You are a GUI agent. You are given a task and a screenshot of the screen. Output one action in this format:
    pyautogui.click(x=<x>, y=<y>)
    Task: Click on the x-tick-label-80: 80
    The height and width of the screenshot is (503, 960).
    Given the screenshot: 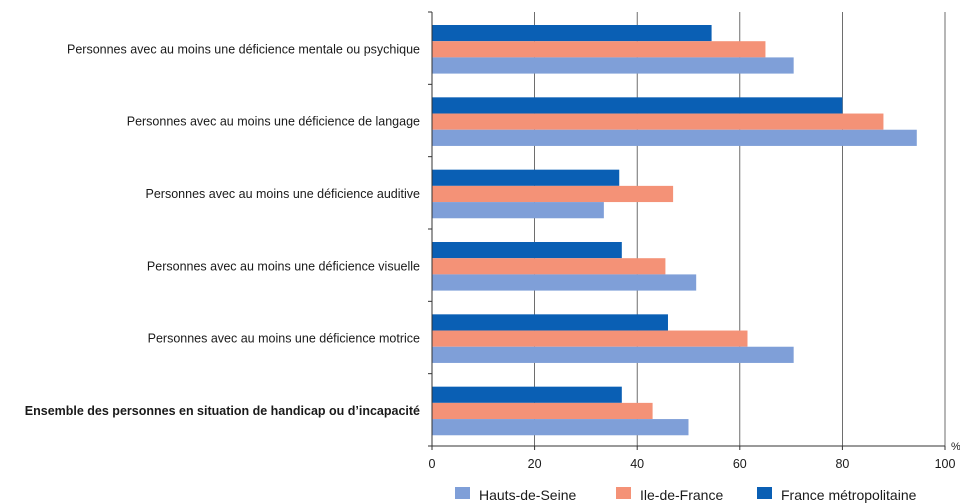 What is the action you would take?
    pyautogui.click(x=842, y=464)
    